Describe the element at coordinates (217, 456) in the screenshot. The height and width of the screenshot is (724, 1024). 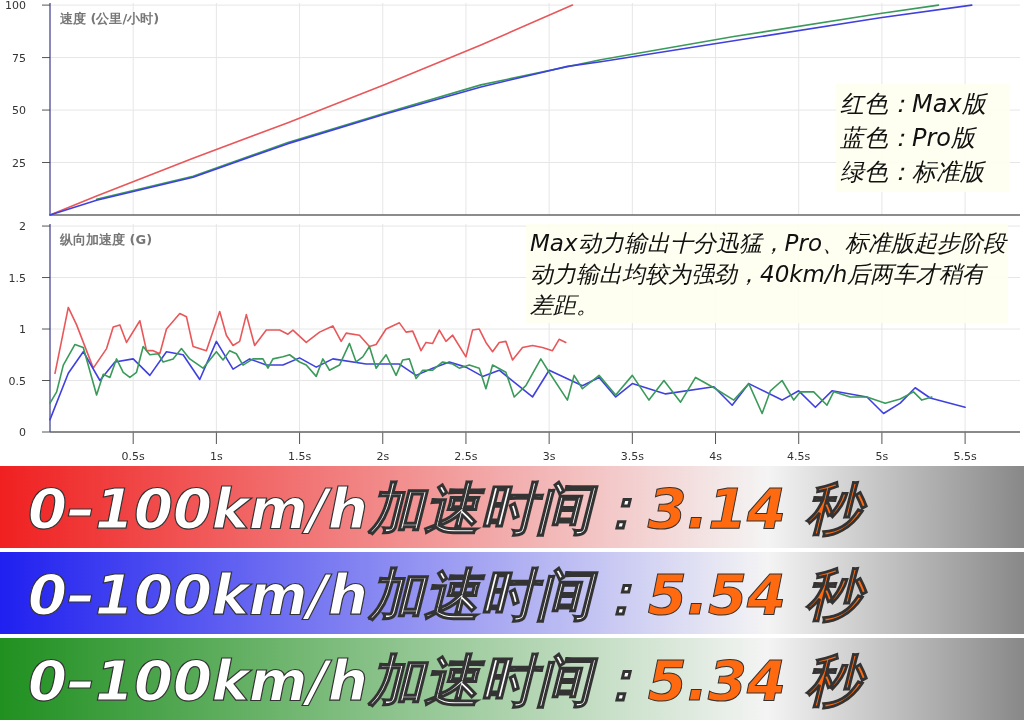
I see `x-tick-label: 1s` at that location.